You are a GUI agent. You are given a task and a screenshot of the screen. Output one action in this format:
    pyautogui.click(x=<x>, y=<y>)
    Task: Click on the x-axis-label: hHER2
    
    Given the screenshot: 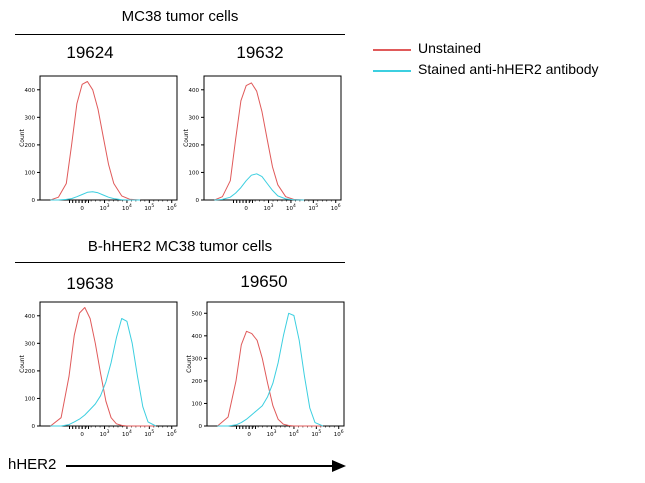 What is the action you would take?
    pyautogui.click(x=32, y=464)
    